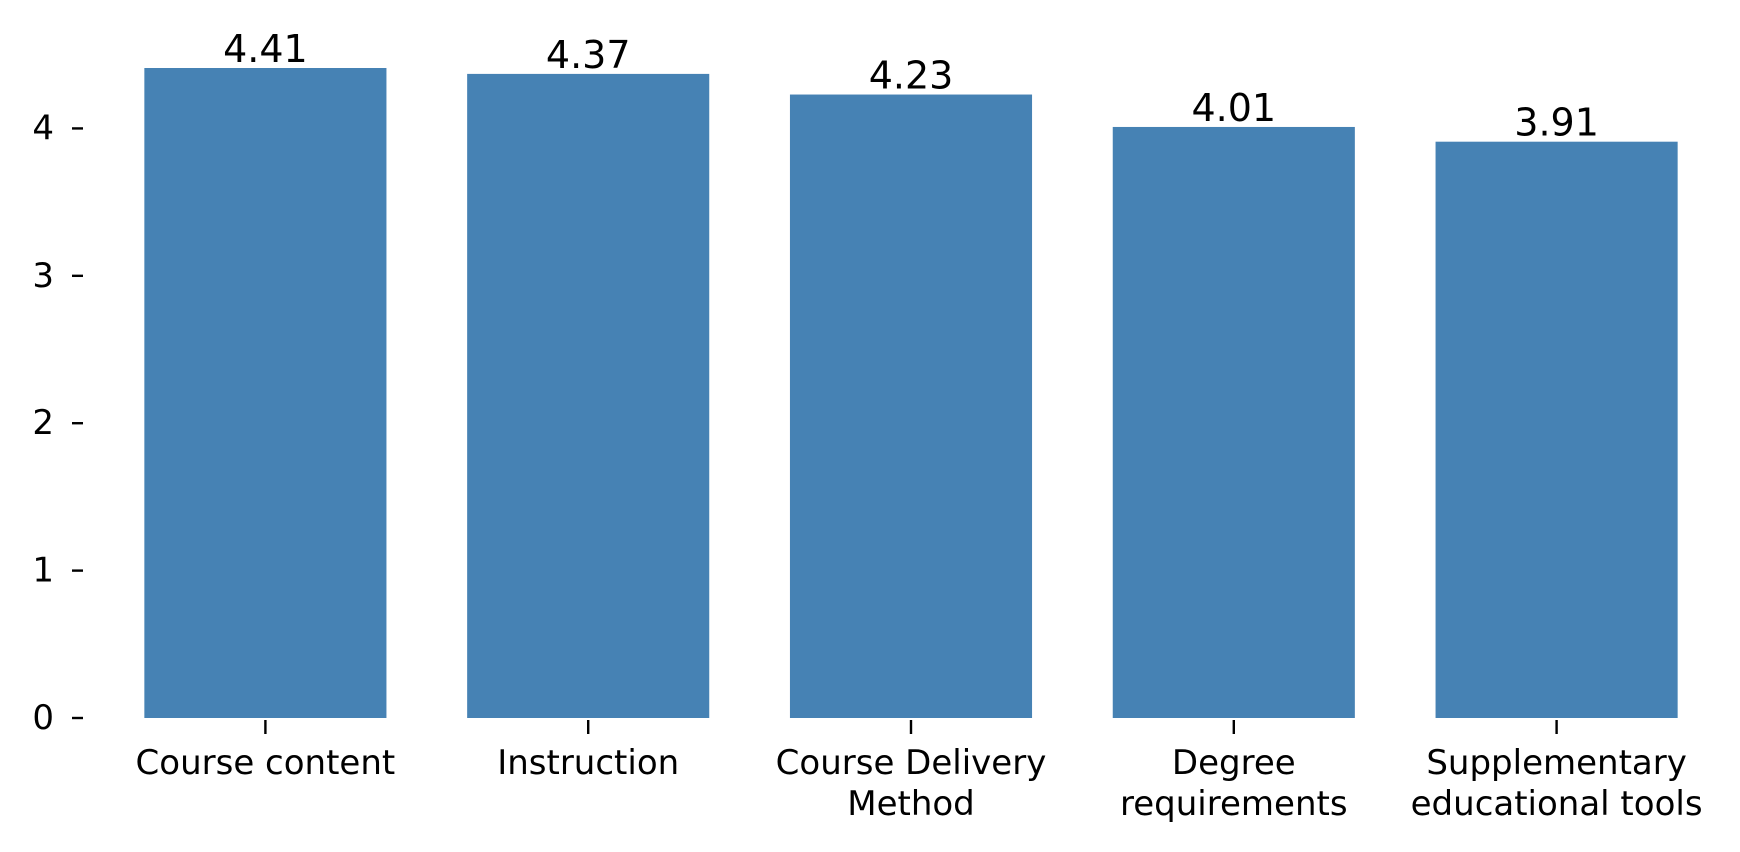 The image size is (1740, 852). Describe the element at coordinates (911, 763) in the screenshot. I see `x-tick-label-line: Course Delivery` at that location.